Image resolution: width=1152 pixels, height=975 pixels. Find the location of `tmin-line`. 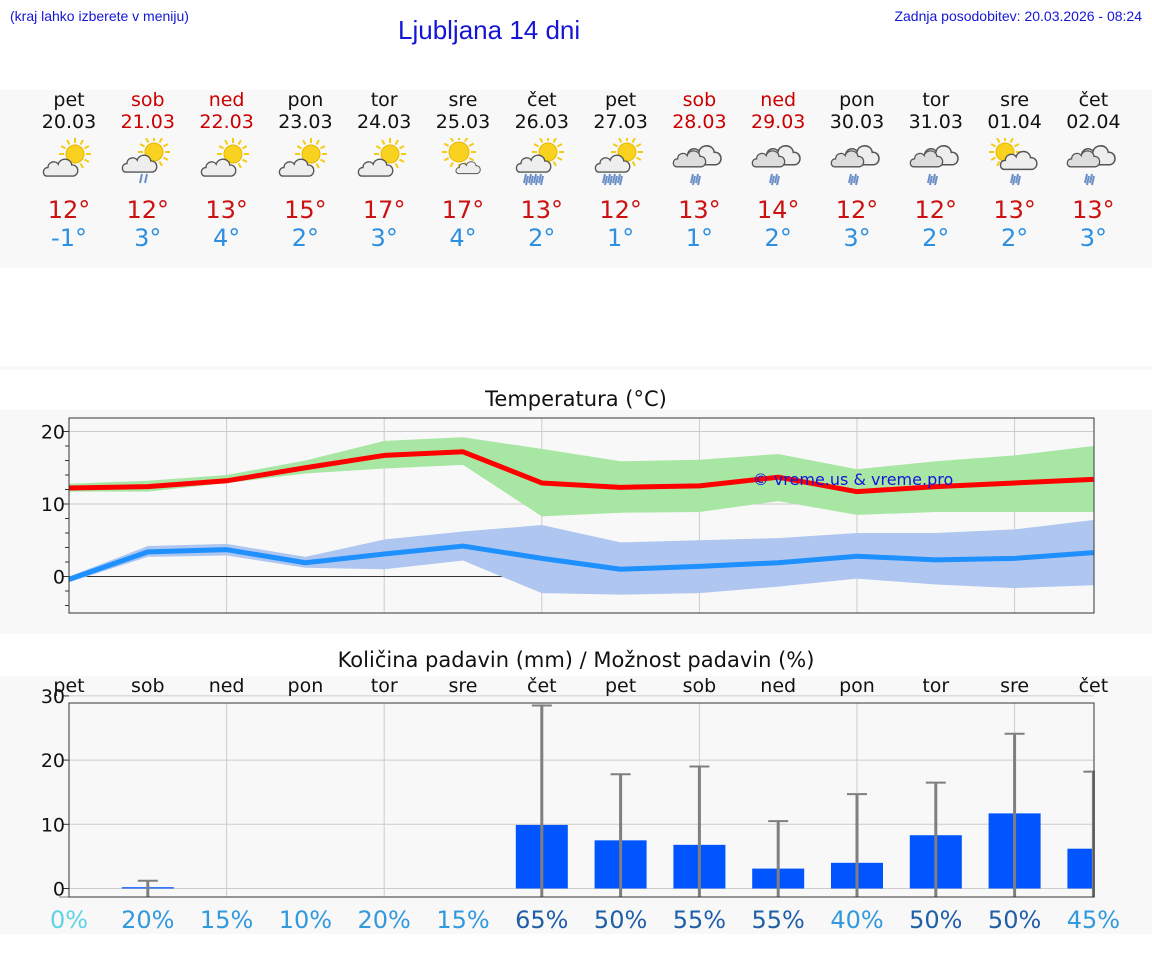

tmin-line is located at coordinates (581, 562).